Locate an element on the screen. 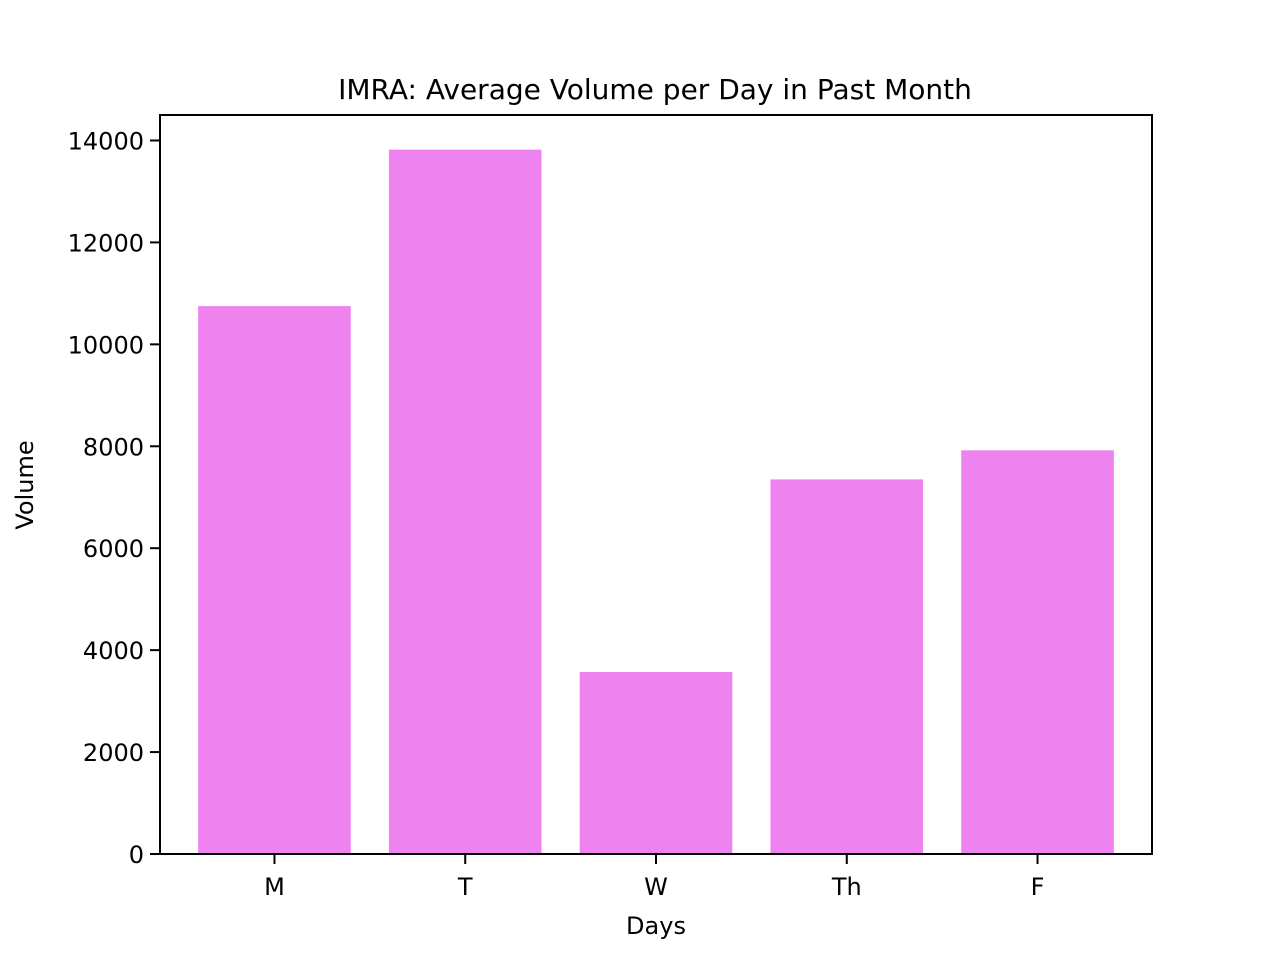 The width and height of the screenshot is (1280, 964). x-axis-ticks: M T W Th F is located at coordinates (654, 877).